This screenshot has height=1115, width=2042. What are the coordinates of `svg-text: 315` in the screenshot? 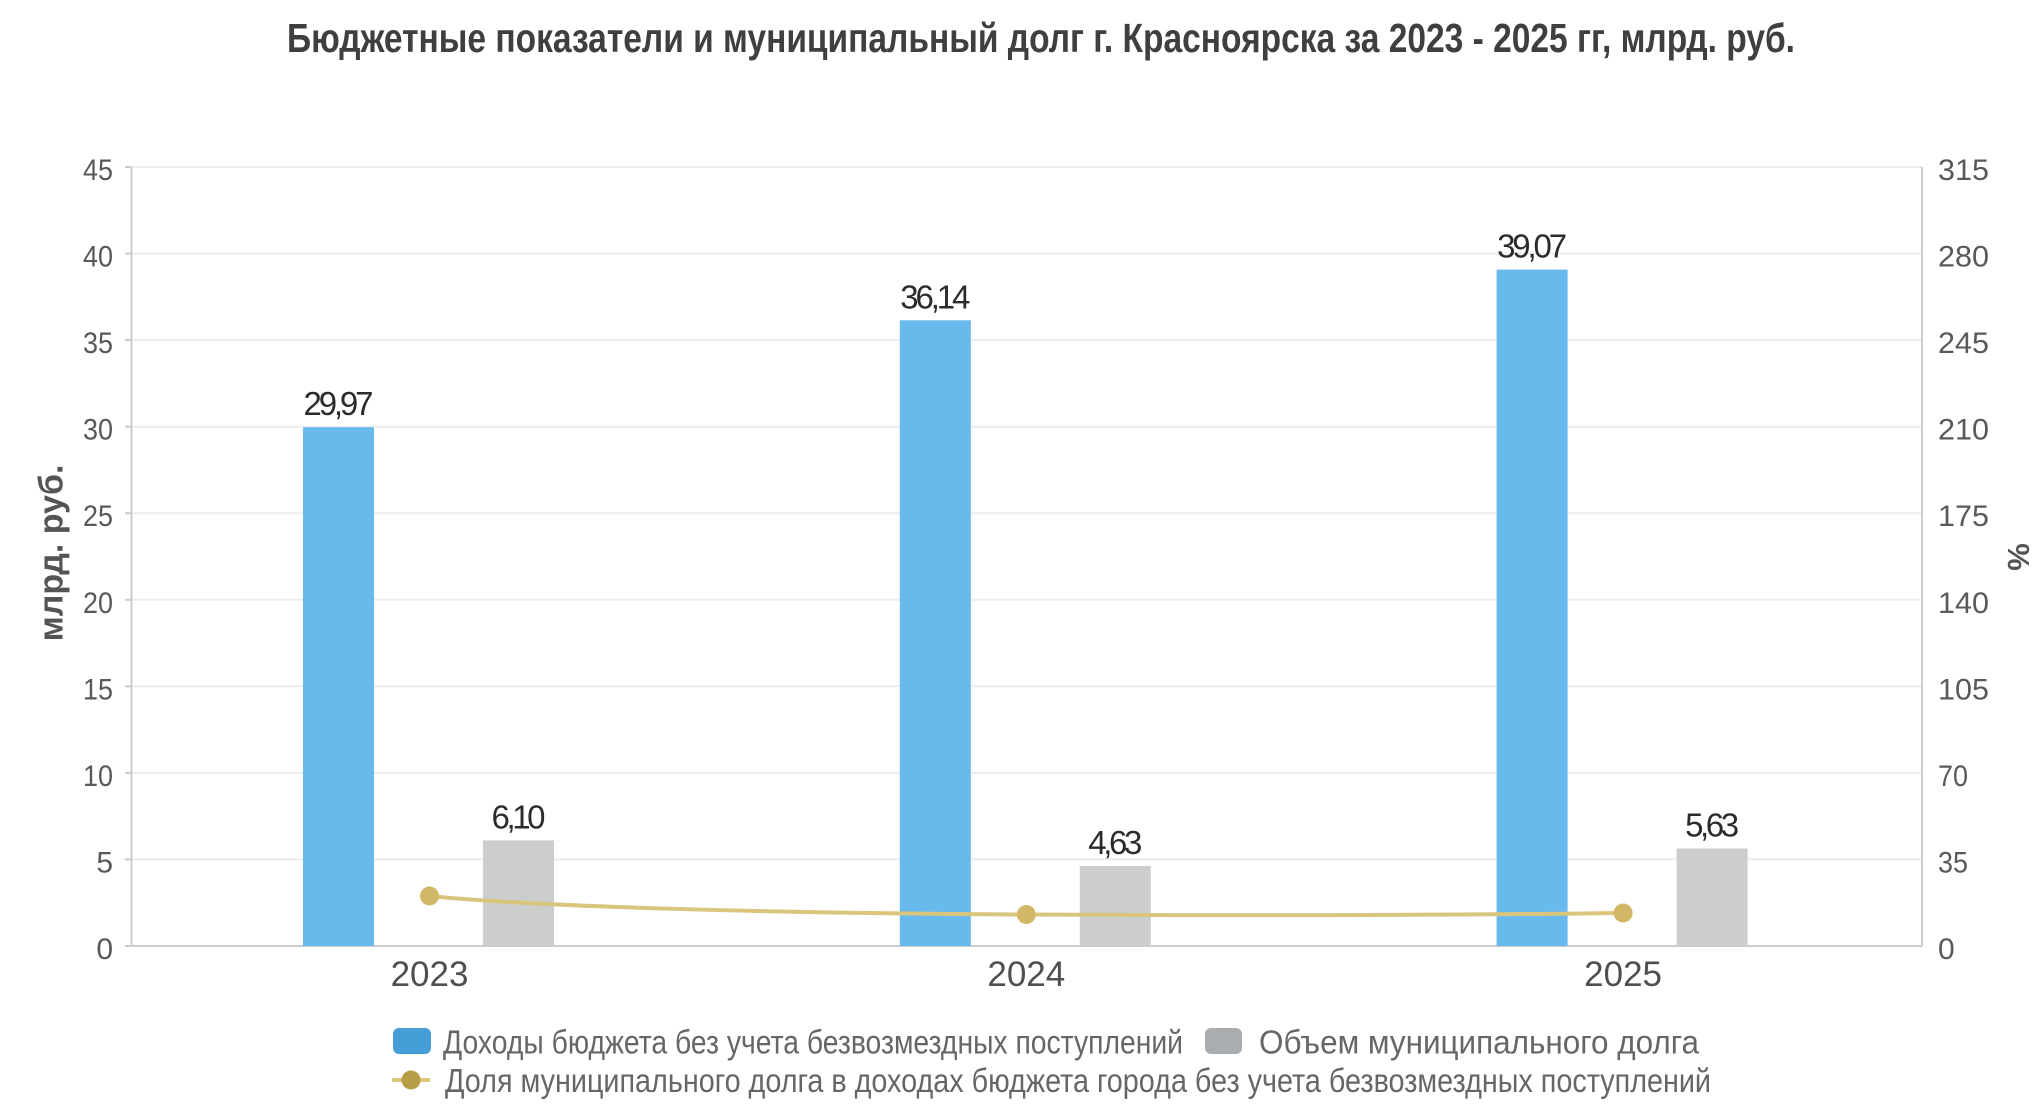 It's located at (1963, 170).